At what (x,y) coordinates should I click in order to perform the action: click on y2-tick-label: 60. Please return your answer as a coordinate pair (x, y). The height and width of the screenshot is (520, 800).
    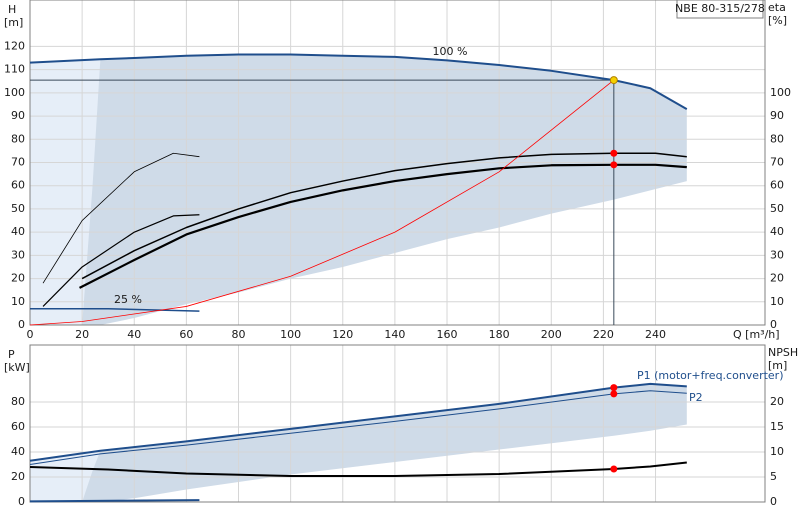
    Looking at the image, I should click on (777, 185).